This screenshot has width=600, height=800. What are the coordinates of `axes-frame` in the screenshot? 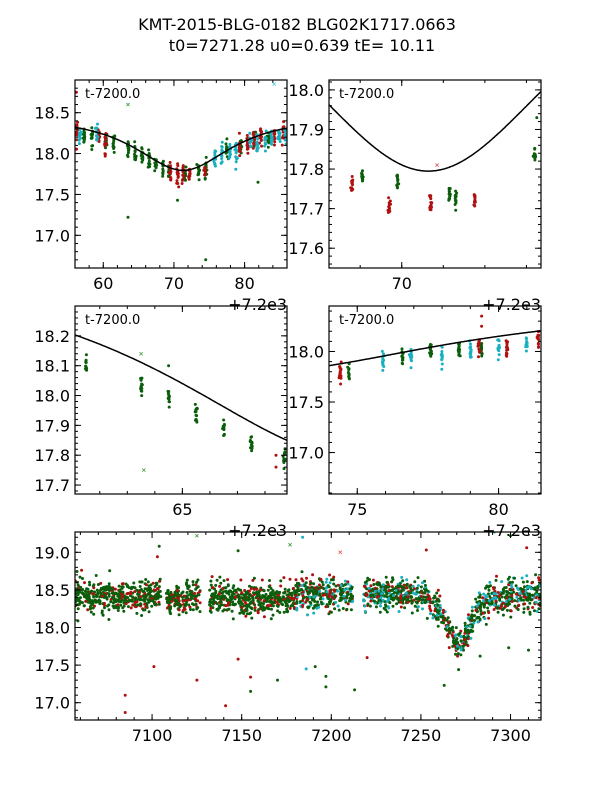 It's located at (435, 174).